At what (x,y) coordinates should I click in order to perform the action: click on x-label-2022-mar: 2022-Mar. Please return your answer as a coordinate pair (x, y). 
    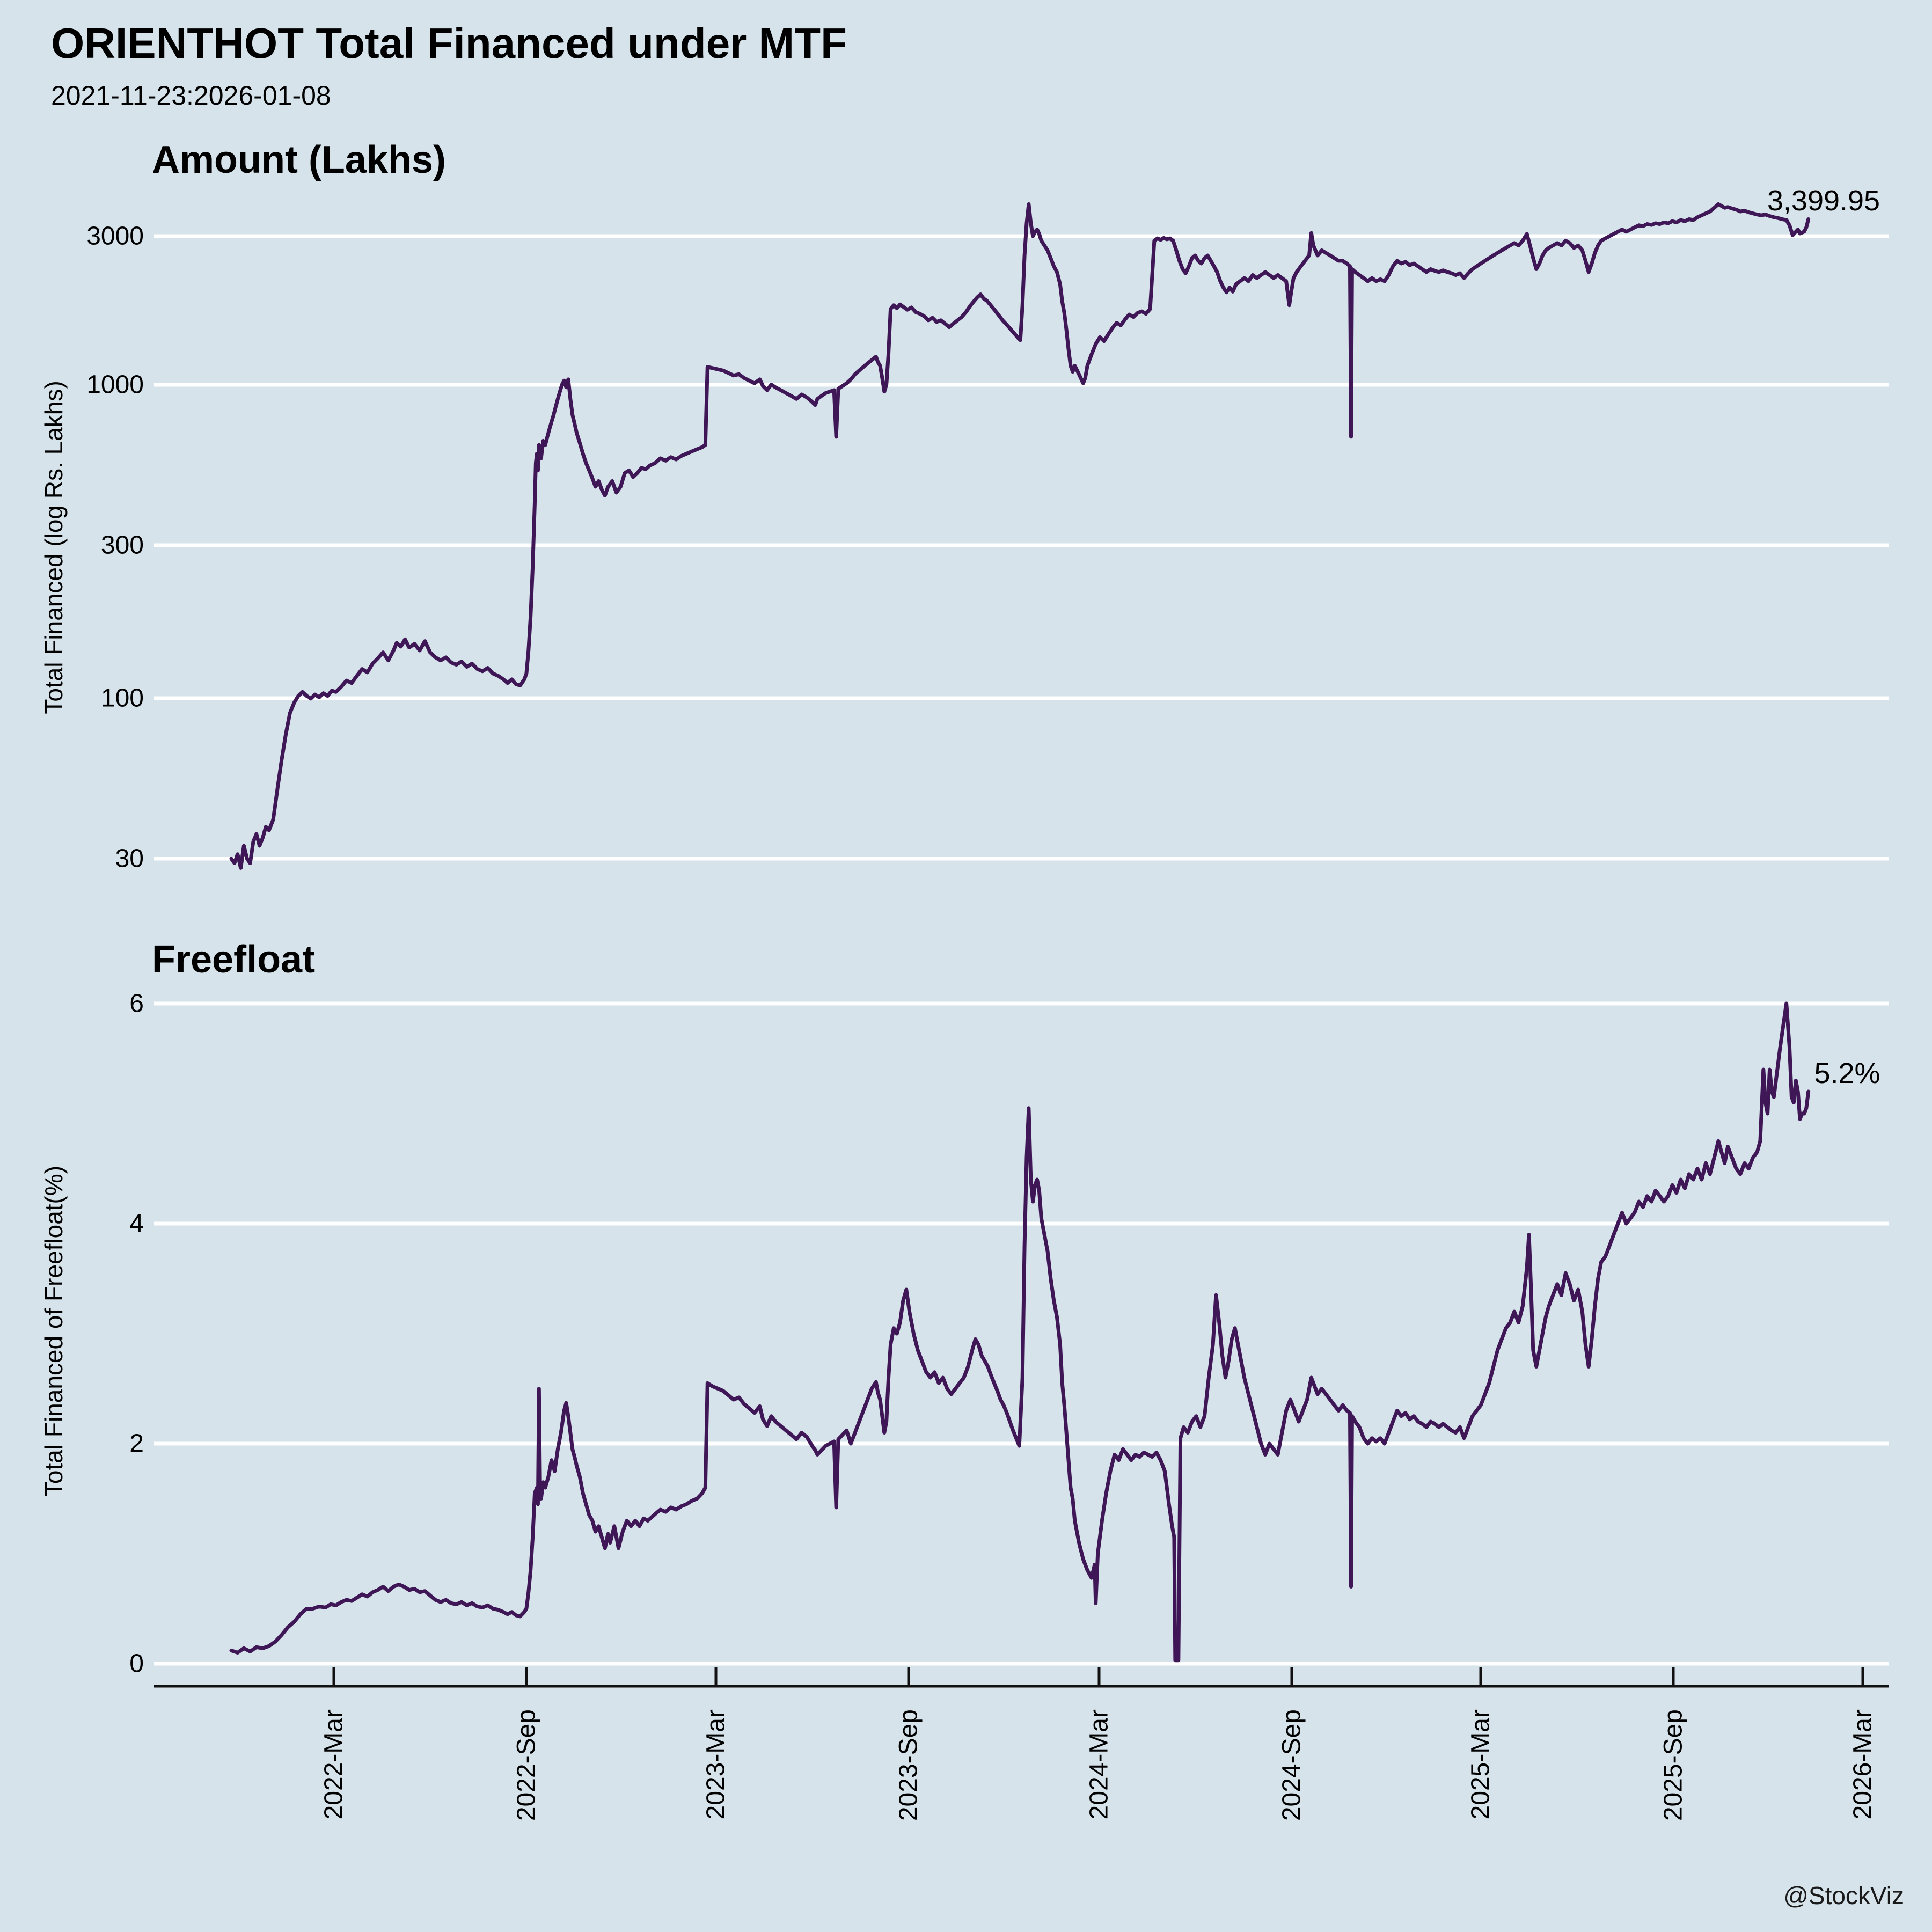
    Looking at the image, I should click on (334, 1764).